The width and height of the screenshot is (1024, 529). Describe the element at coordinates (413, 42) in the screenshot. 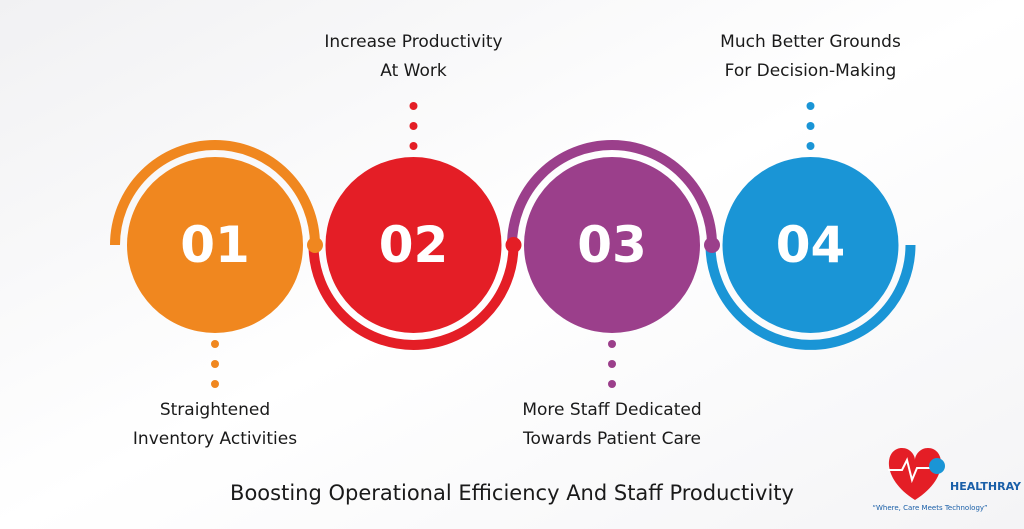

I see `step-label: Increase Productivity` at that location.